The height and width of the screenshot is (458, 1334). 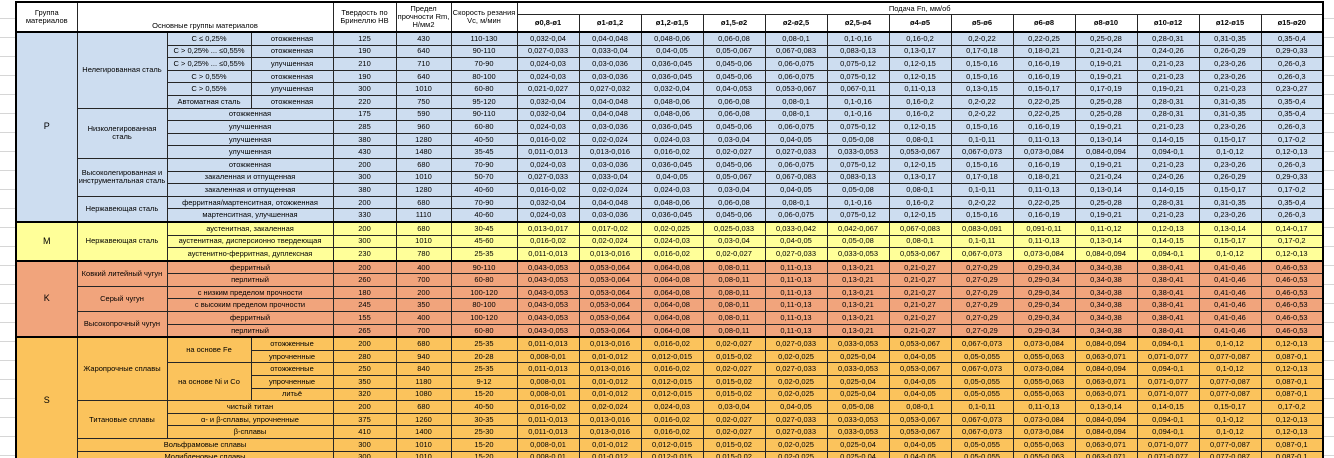 I want to click on feed-cell: 0,1-0,16, so click(x=858, y=114).